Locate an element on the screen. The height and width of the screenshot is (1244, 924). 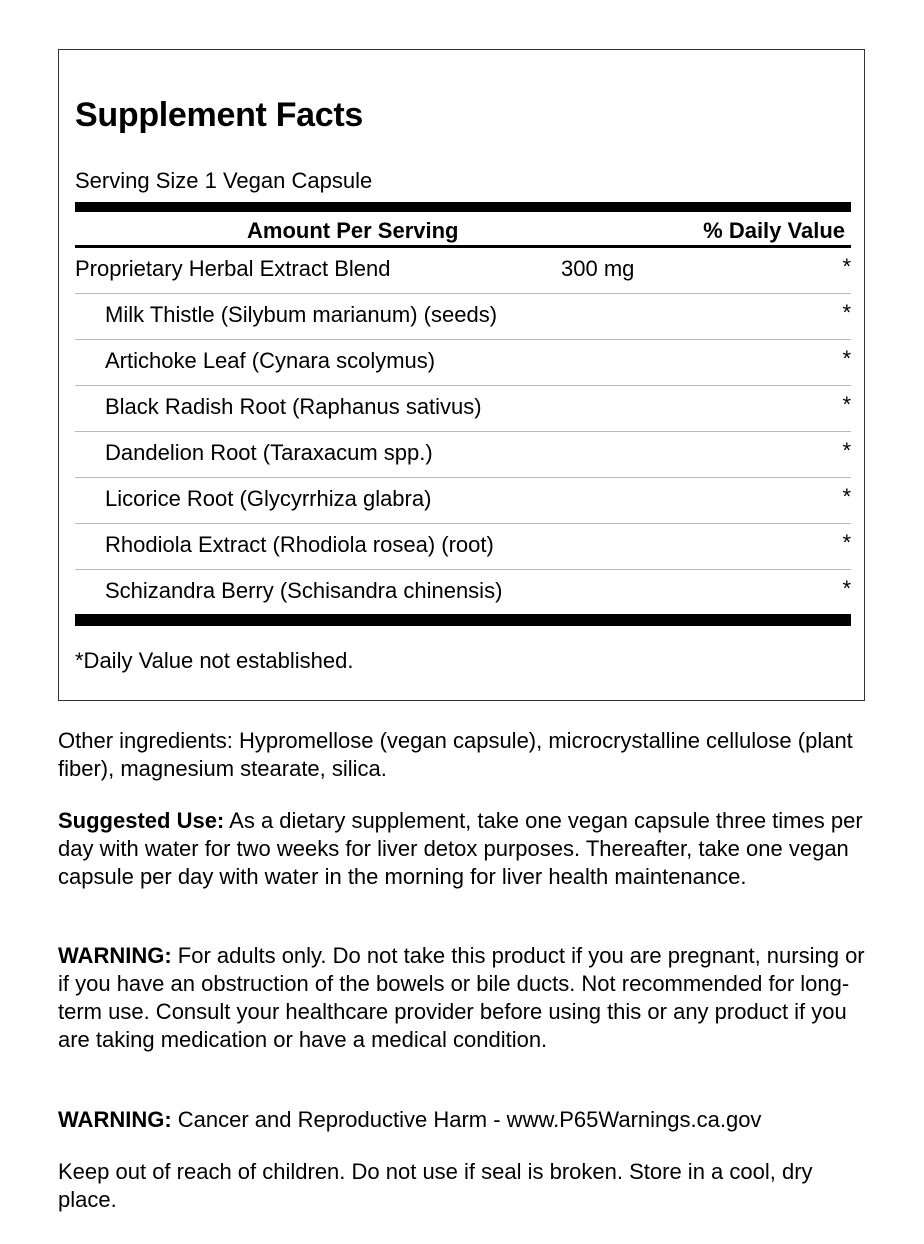
serving-size: Serving Size 1 Vegan Capsule is located at coordinates (224, 180).